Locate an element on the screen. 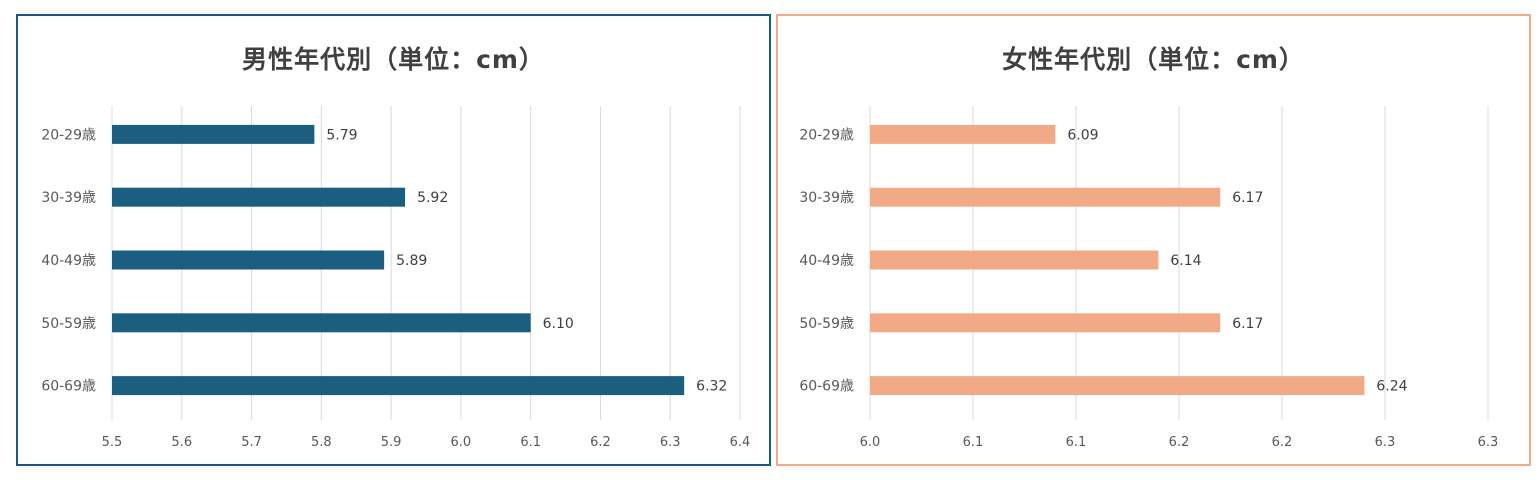  data-label: 5.92 is located at coordinates (432, 198).